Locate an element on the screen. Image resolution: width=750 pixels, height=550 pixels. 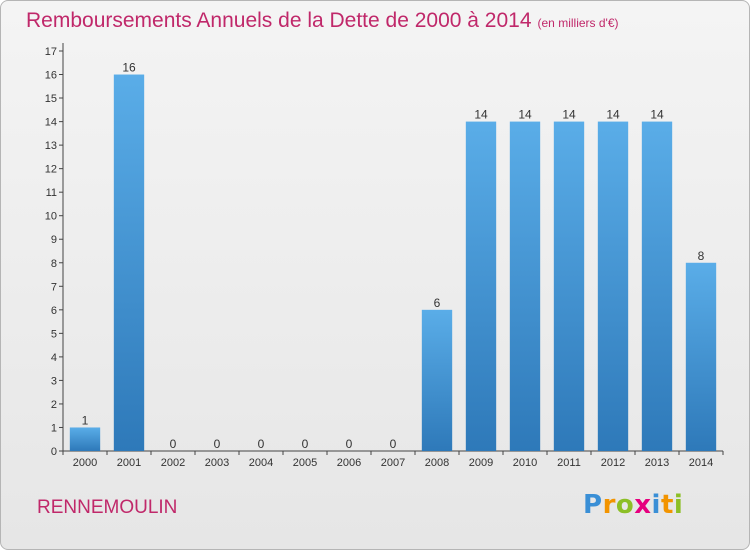
bar-value-label: 6 is located at coordinates (437, 303).